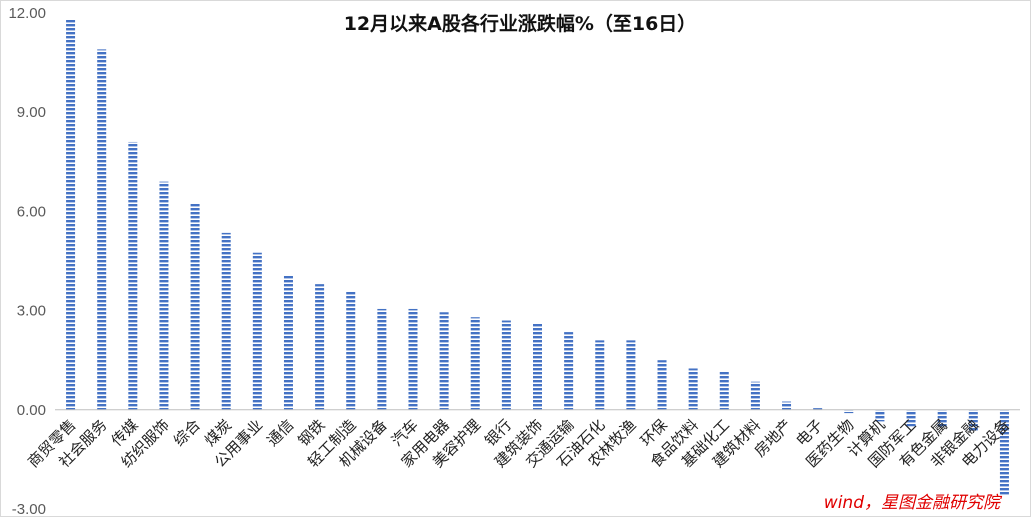 The height and width of the screenshot is (517, 1031). What do you see at coordinates (27, 13) in the screenshot?
I see `y-tick-label: 12.00` at bounding box center [27, 13].